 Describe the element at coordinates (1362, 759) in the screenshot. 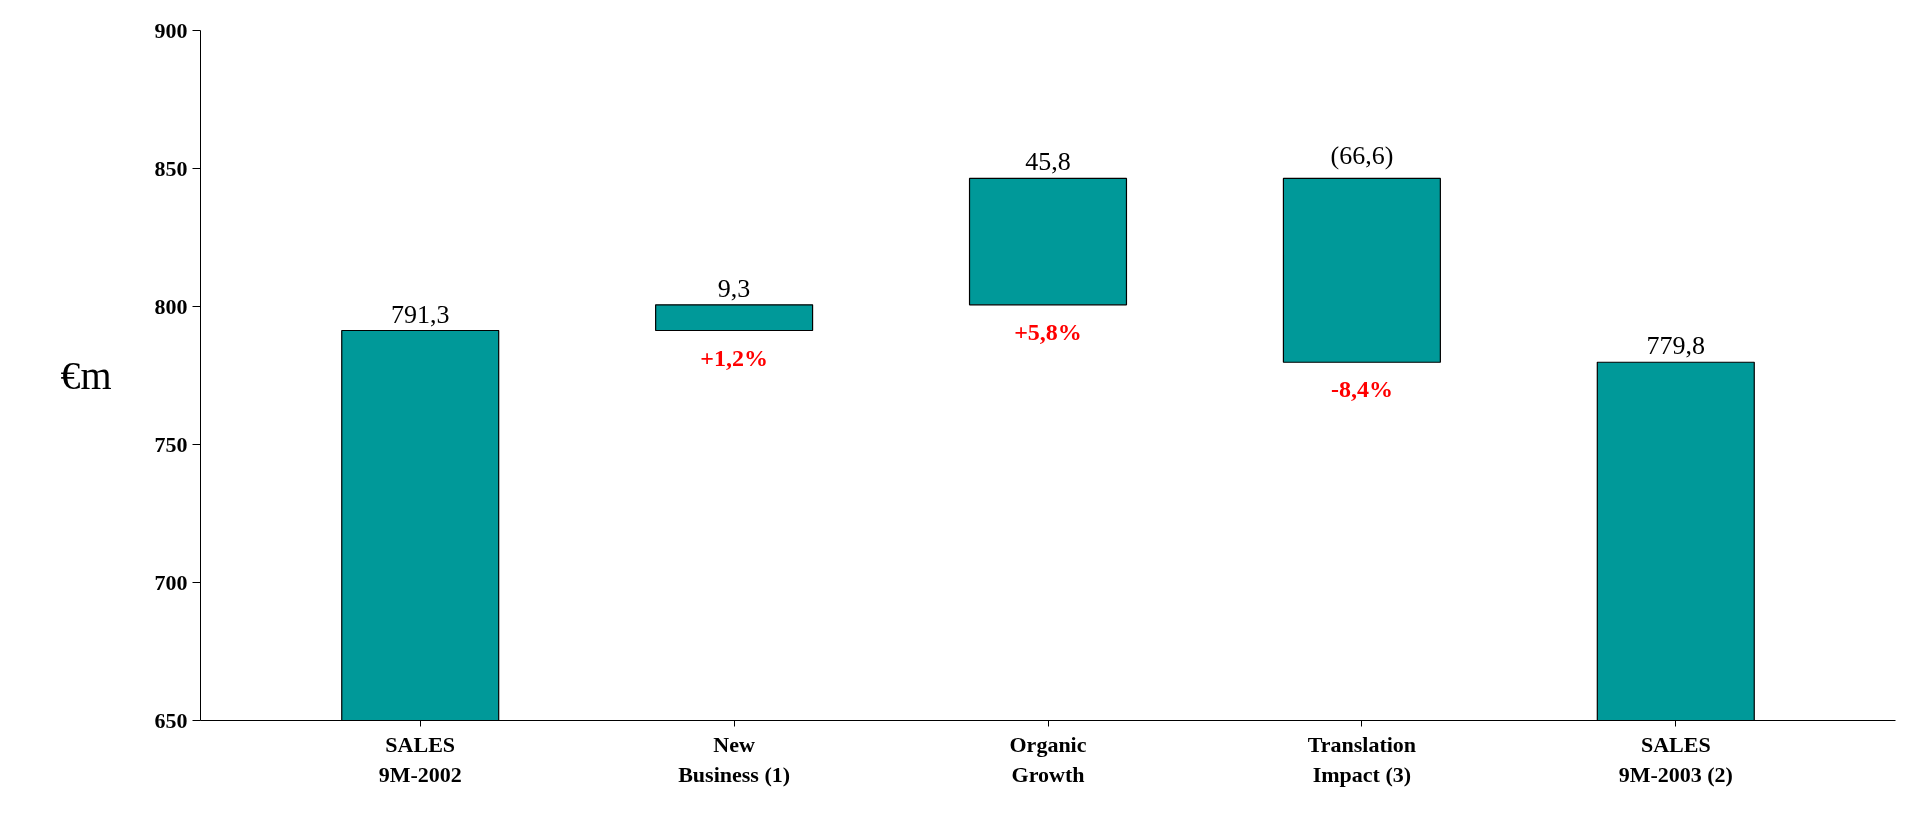

I see `x-tick-label: Translation Impact (3)` at that location.